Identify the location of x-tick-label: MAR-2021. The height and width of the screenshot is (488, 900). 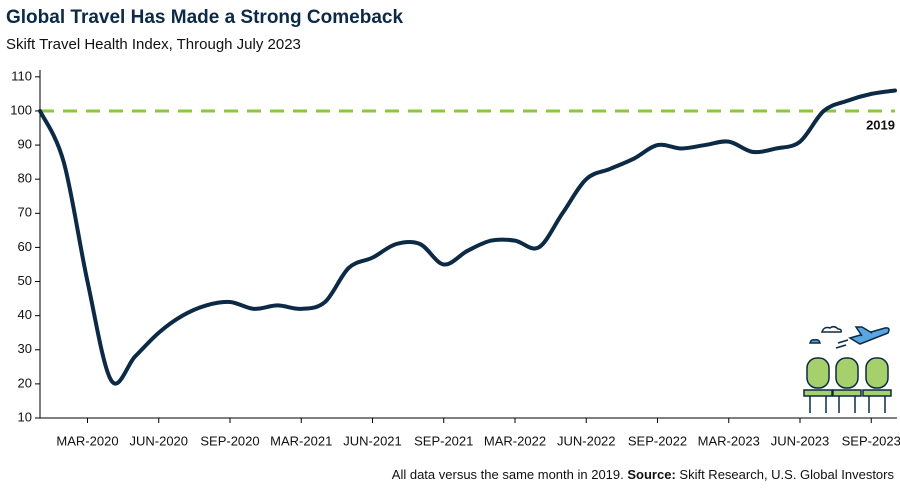
(301, 440).